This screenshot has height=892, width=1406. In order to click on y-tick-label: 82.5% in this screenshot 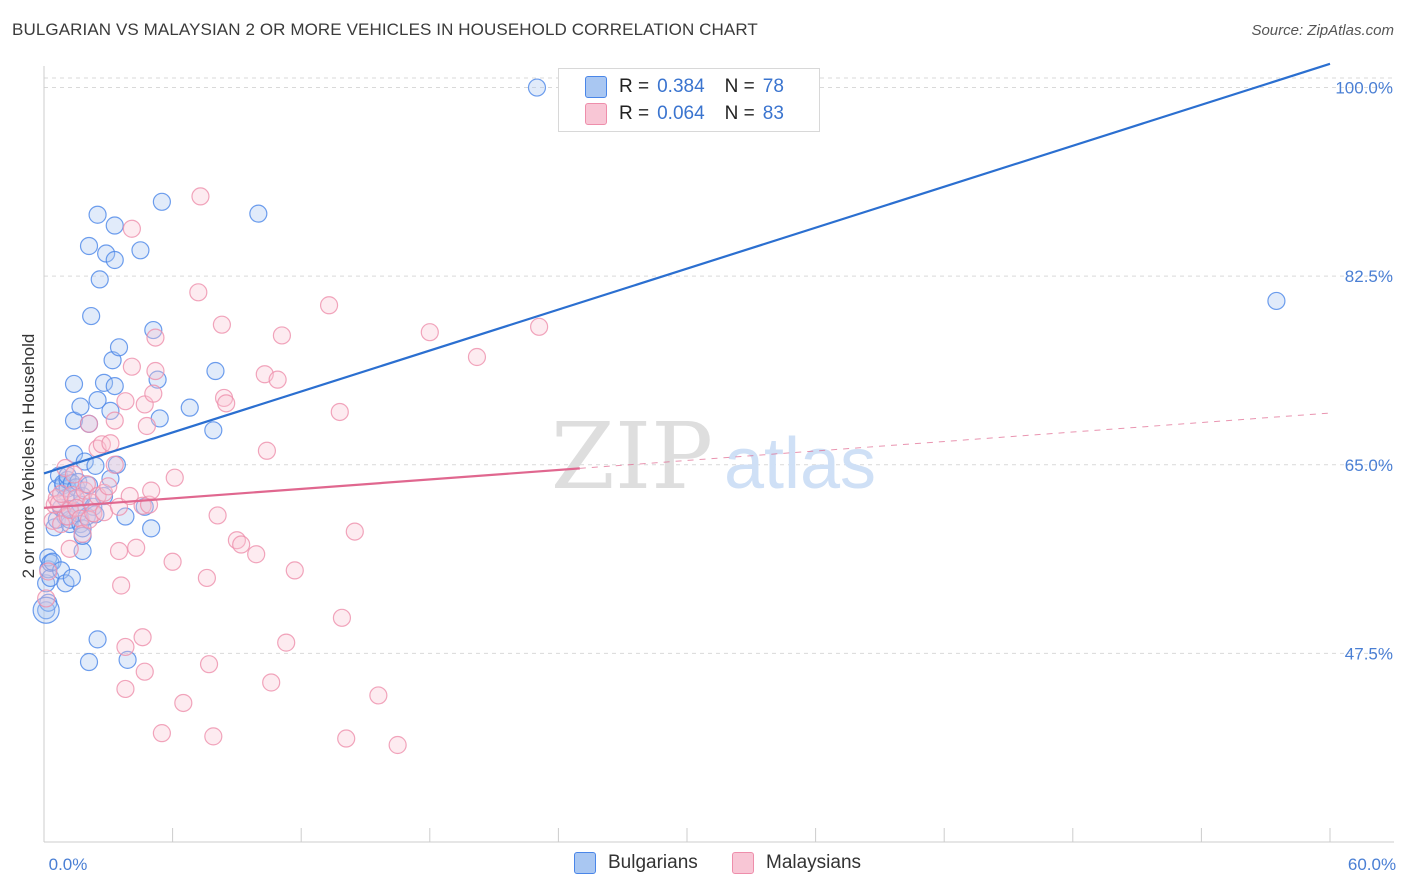, I will do `click(1369, 276)`.